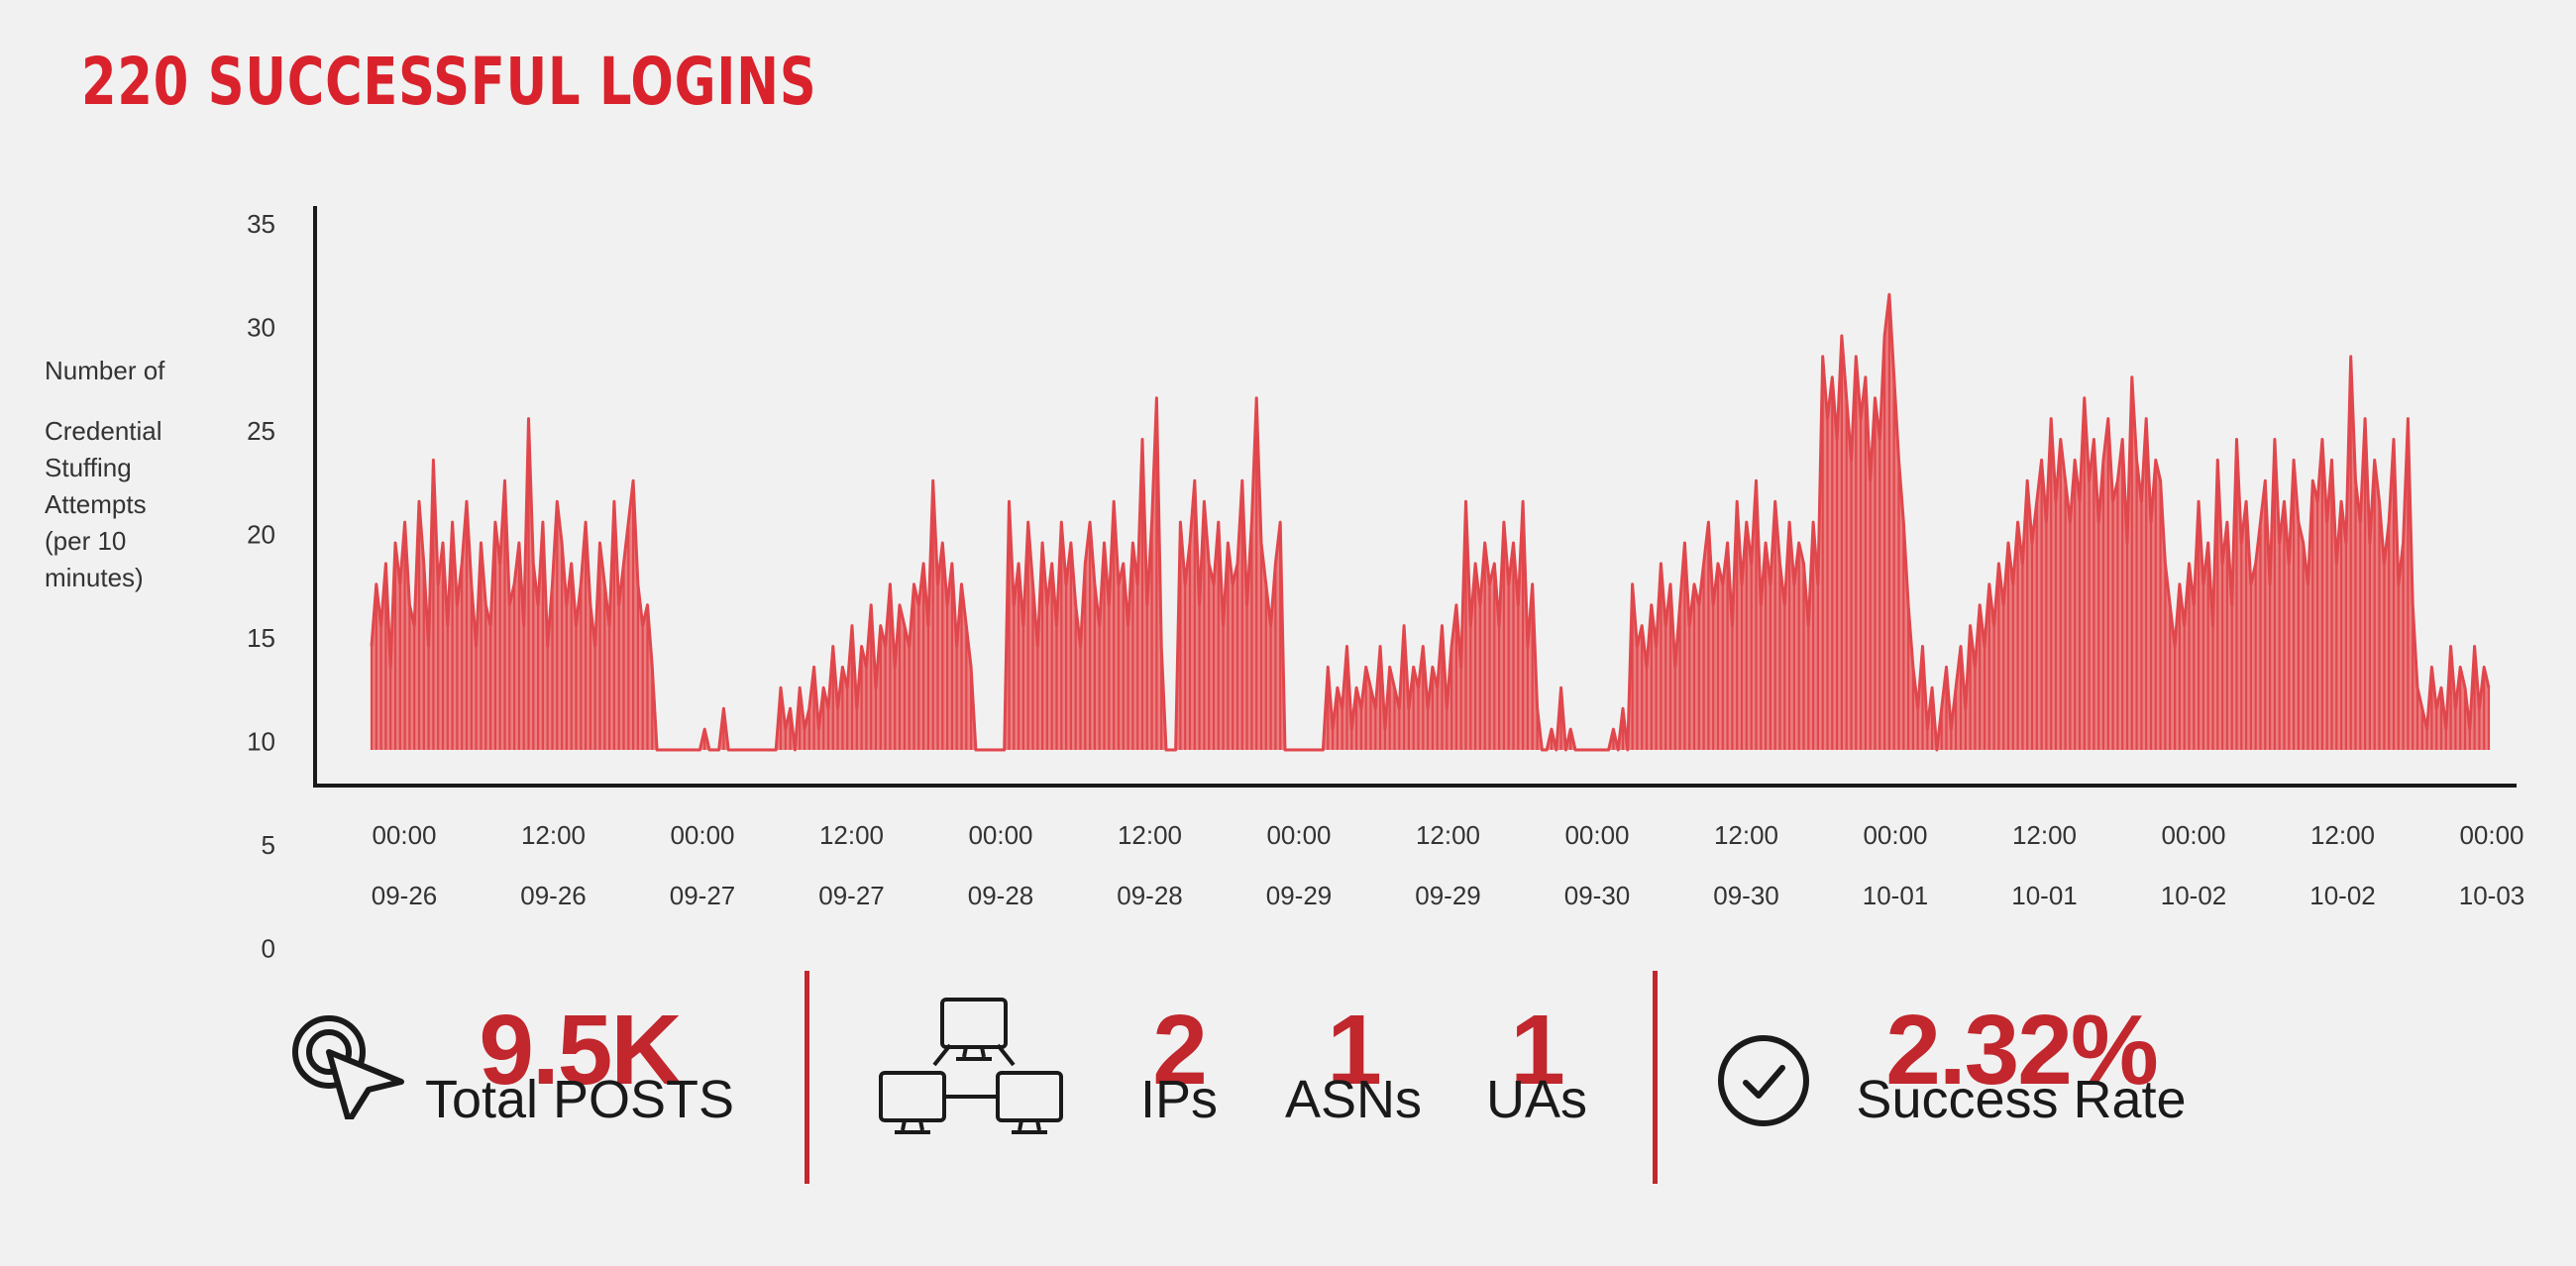 This screenshot has width=2576, height=1266. What do you see at coordinates (261, 586) in the screenshot?
I see `y-tick-labels: 35 30 25 20 15 10 5 0` at bounding box center [261, 586].